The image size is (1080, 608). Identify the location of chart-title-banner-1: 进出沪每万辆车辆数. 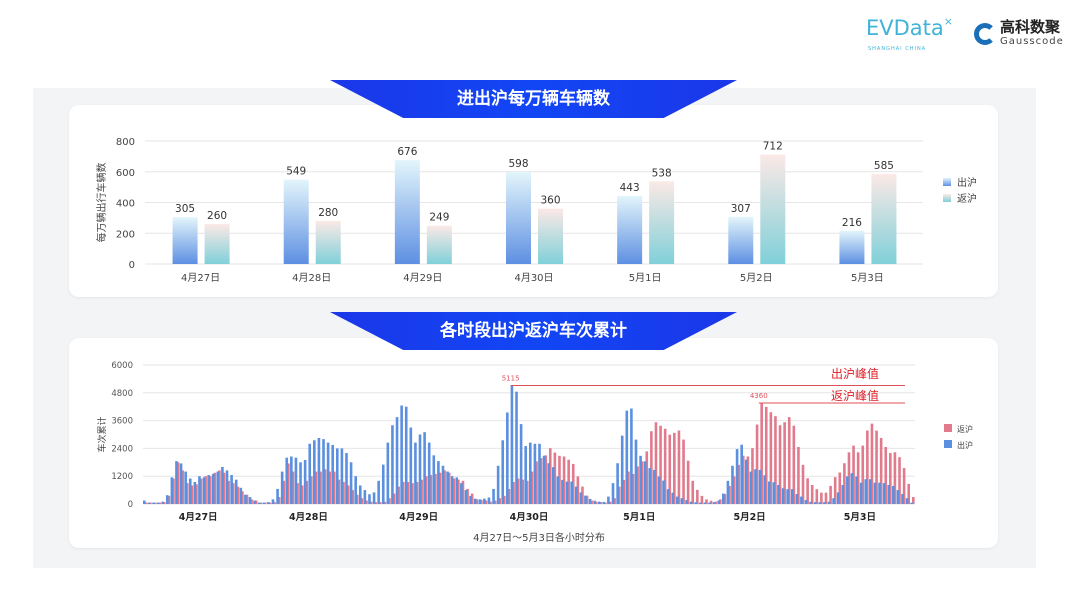
(533, 99).